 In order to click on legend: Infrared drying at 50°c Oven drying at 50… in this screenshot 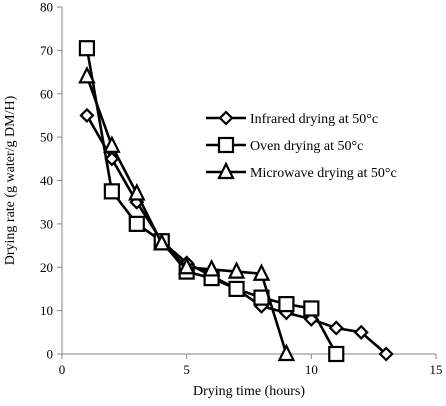, I will do `click(301, 145)`.